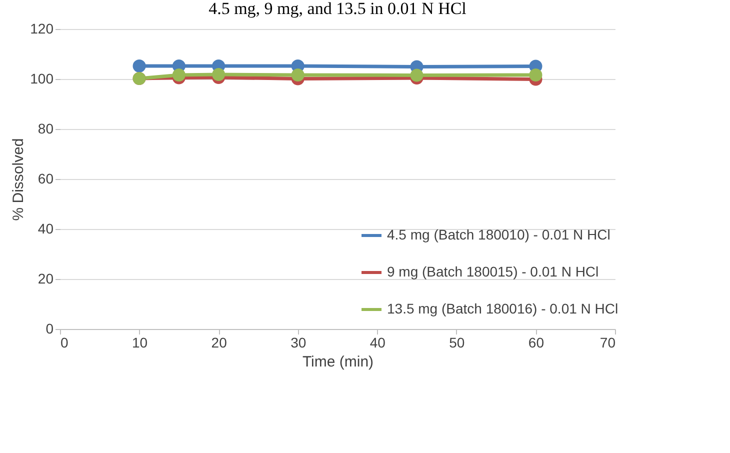 The height and width of the screenshot is (453, 730). Describe the element at coordinates (498, 234) in the screenshot. I see `legend-label: 4.5 mg (Batch 180010) - 0.01 N HCl` at that location.